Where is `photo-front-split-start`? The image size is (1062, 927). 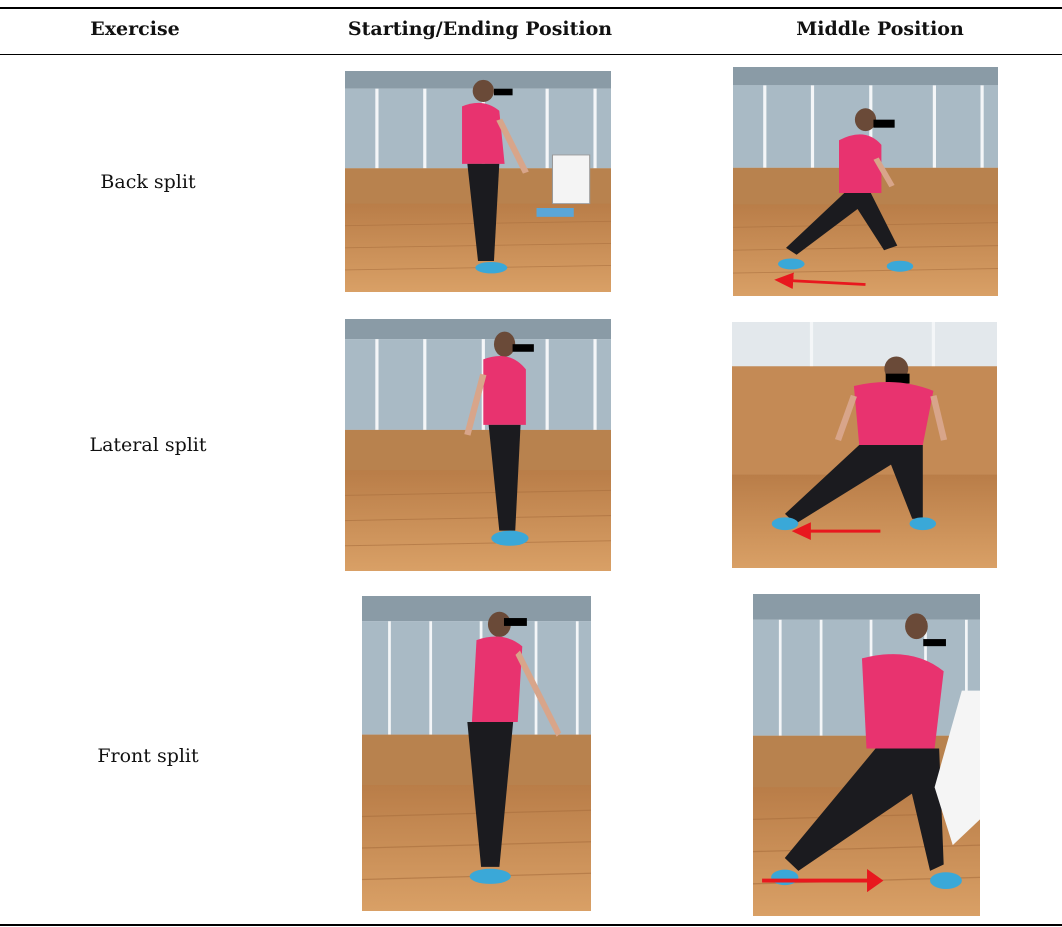 photo-front-split-start is located at coordinates (476, 753).